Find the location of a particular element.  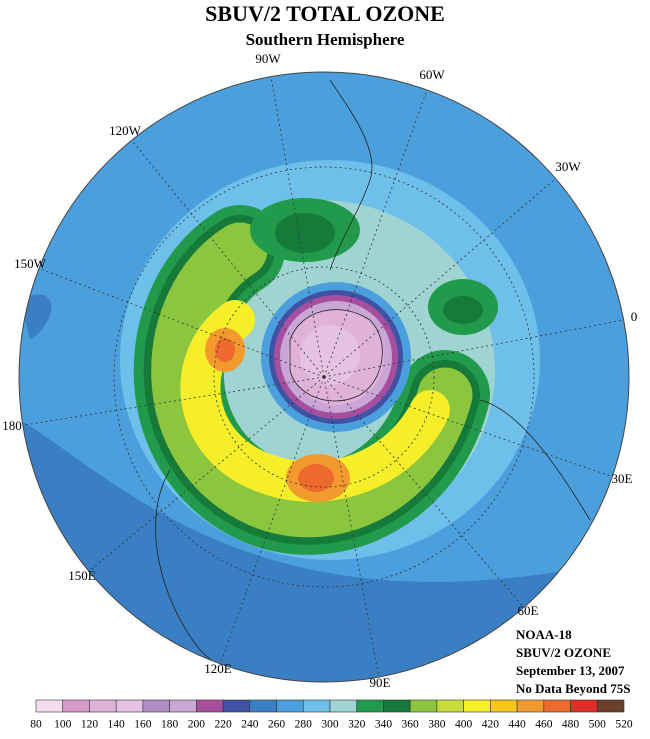

longitude-label: 180 is located at coordinates (12, 425).